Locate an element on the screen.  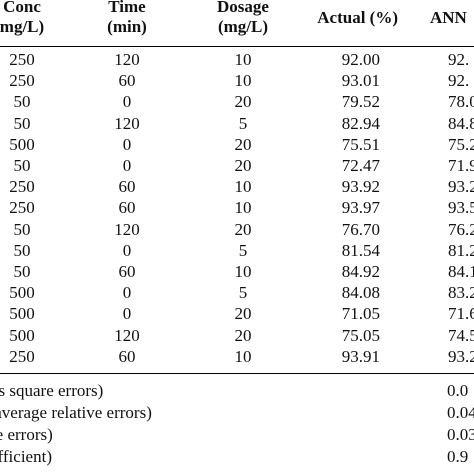
header-conc: Conc mg/L) is located at coordinates (23, 18).